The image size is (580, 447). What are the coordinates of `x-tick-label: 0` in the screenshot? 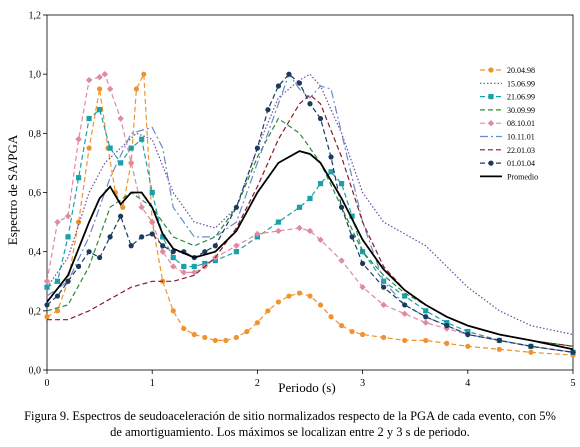 It's located at (47, 383).